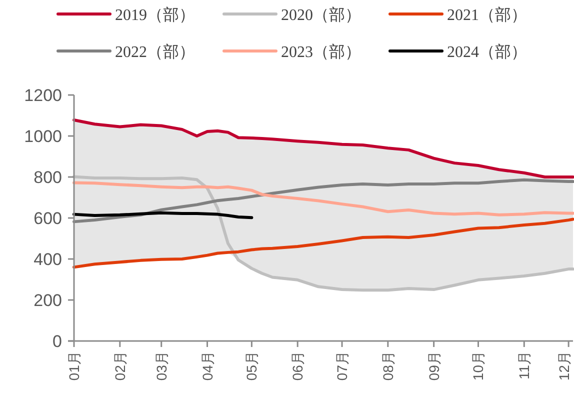 The height and width of the screenshot is (403, 574). What do you see at coordinates (321, 52) in the screenshot?
I see `legend-label: 2023（部）` at bounding box center [321, 52].